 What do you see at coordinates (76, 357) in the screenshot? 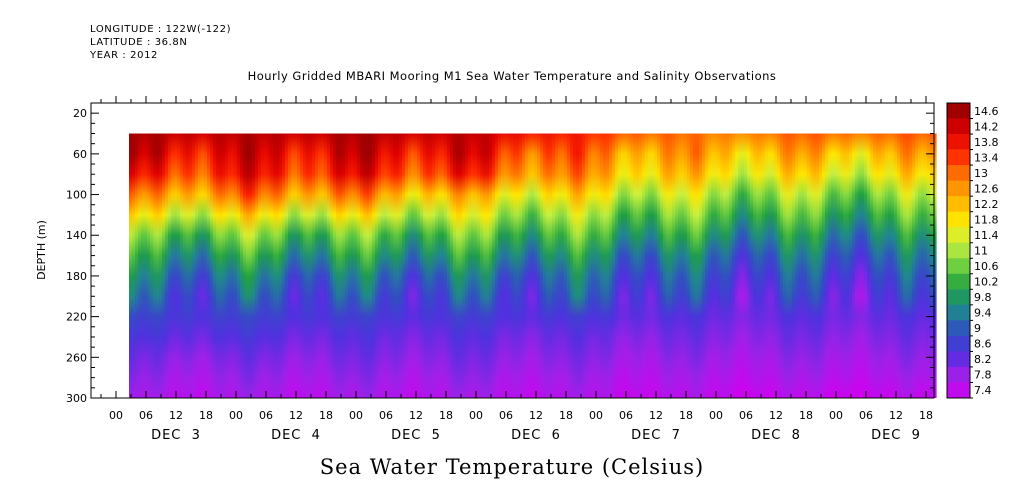
I see `y-tick-label: 260` at bounding box center [76, 357].